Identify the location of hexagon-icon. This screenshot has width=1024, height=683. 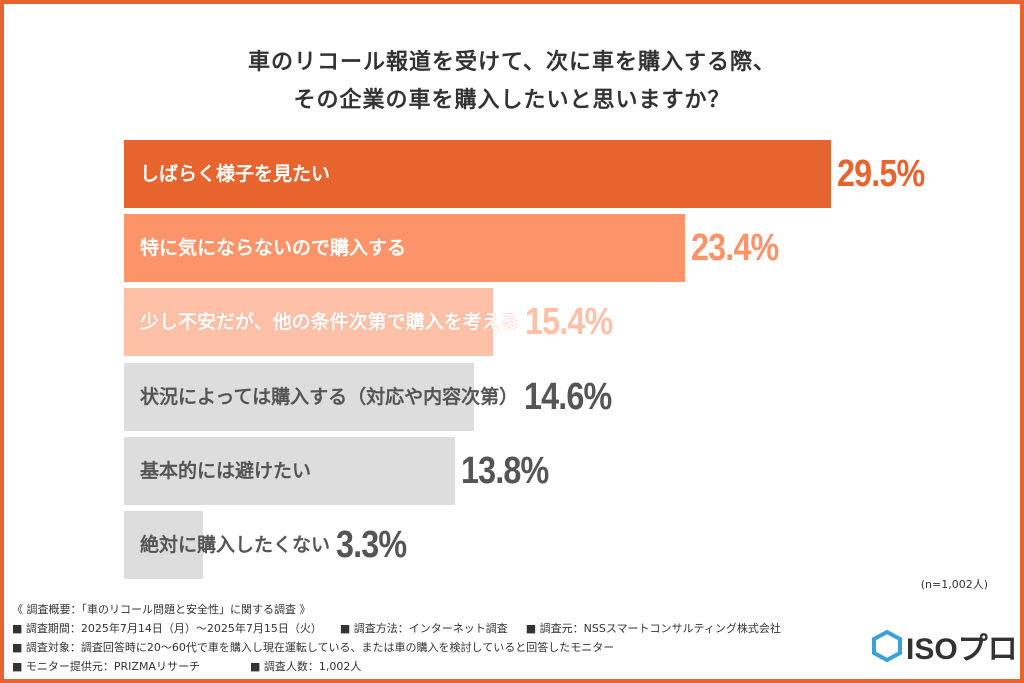
(887, 646).